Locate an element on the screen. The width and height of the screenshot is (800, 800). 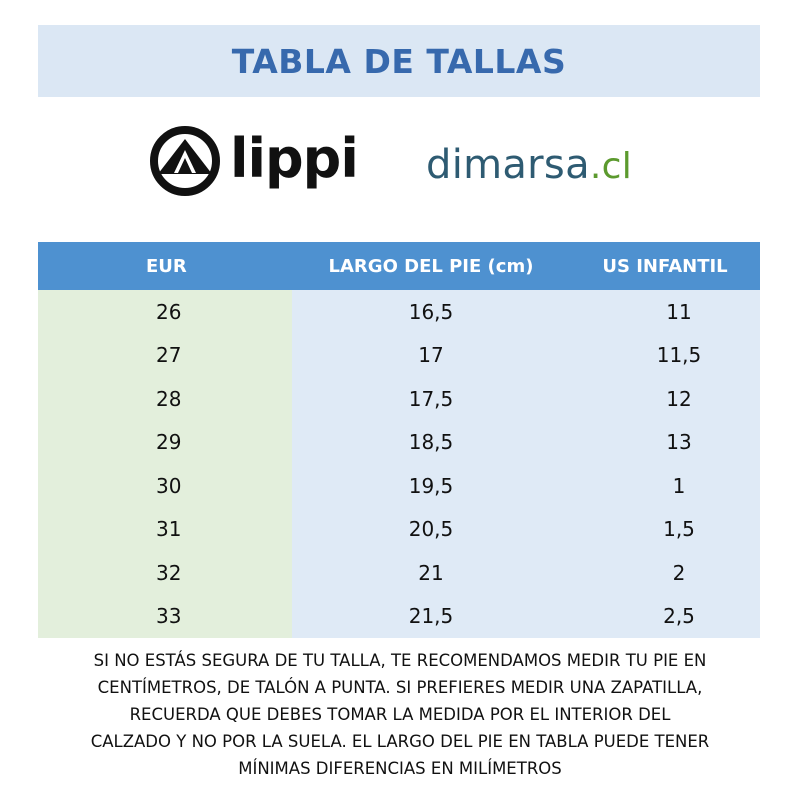
dimarsa-logo-suffix: .cl is located at coordinates (611, 166).